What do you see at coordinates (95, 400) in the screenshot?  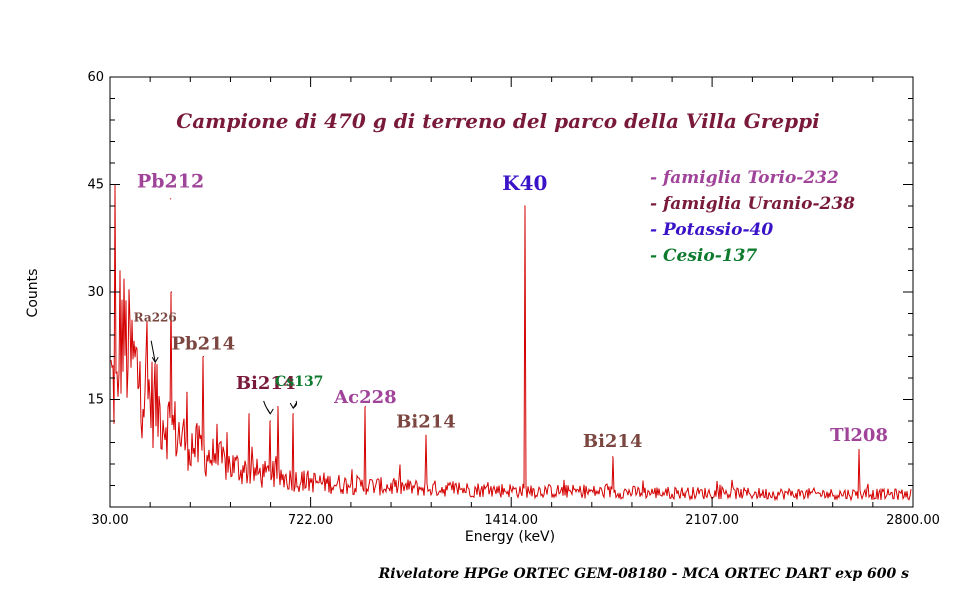 I see `y-tick-label: 15` at bounding box center [95, 400].